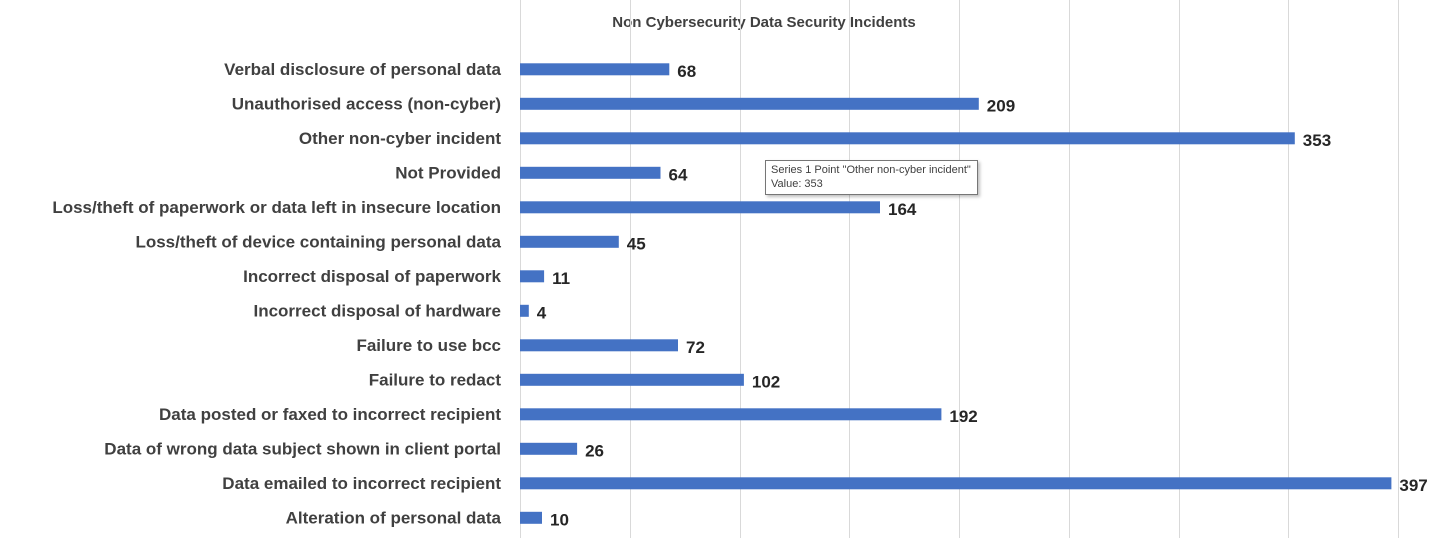  I want to click on data-label-13: 10, so click(559, 519).